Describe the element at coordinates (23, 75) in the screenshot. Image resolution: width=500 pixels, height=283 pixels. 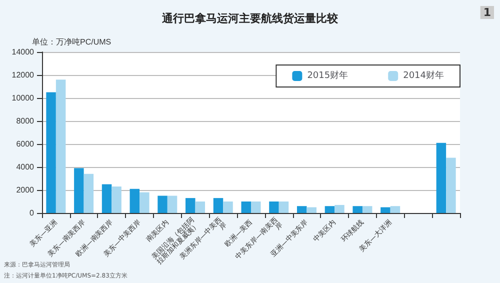
I see `y-tick-label: 12000` at that location.